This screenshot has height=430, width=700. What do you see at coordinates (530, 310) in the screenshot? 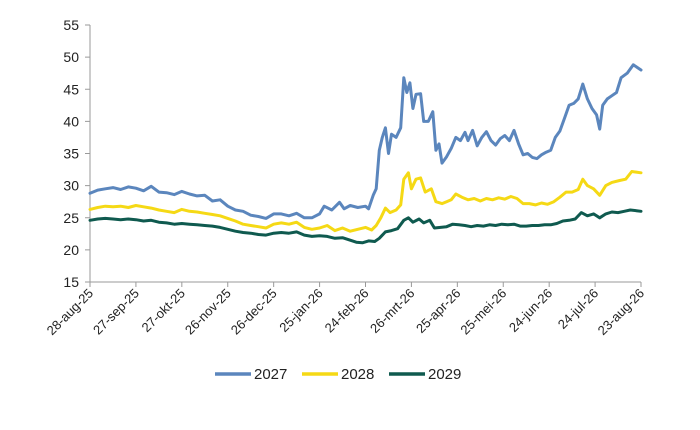
I see `x-tick-label: 24-jun-26` at bounding box center [530, 310].